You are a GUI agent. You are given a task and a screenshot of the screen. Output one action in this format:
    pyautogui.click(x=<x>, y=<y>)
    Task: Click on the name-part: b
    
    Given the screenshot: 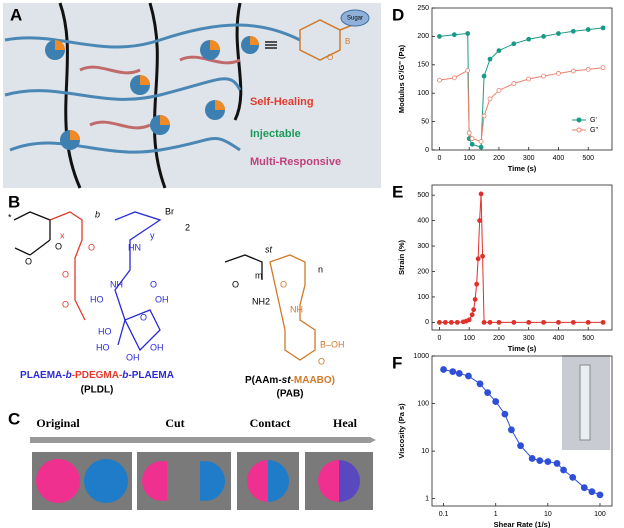 What is the action you would take?
    pyautogui.click(x=69, y=375)
    